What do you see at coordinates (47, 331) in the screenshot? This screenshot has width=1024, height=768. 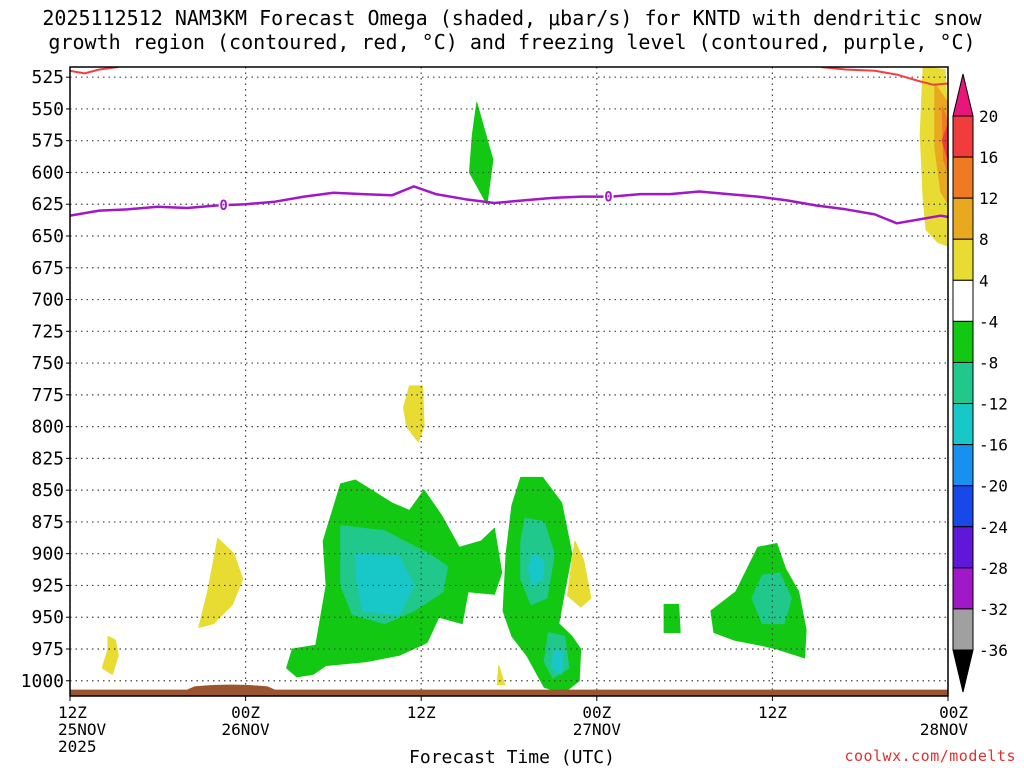 I see `y-tick-label-725: 725` at bounding box center [47, 331].